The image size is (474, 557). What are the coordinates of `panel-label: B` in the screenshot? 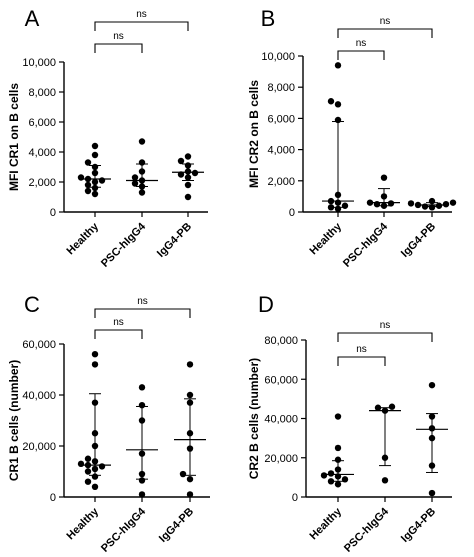 It's located at (268, 18).